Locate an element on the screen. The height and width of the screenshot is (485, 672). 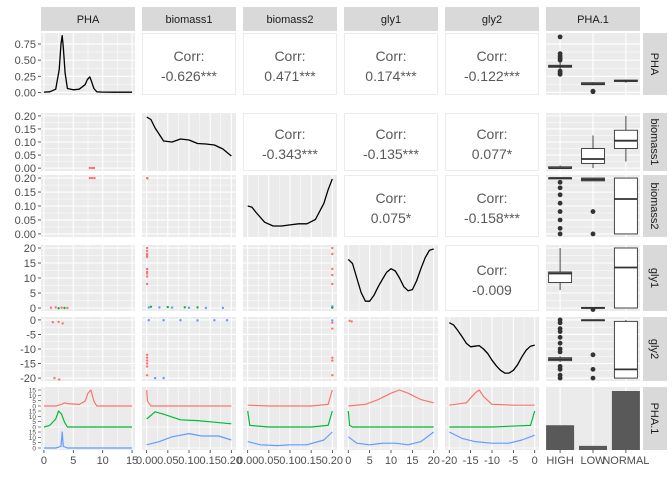
grid-v-PHA.1-PHA is located at coordinates (88, 418).